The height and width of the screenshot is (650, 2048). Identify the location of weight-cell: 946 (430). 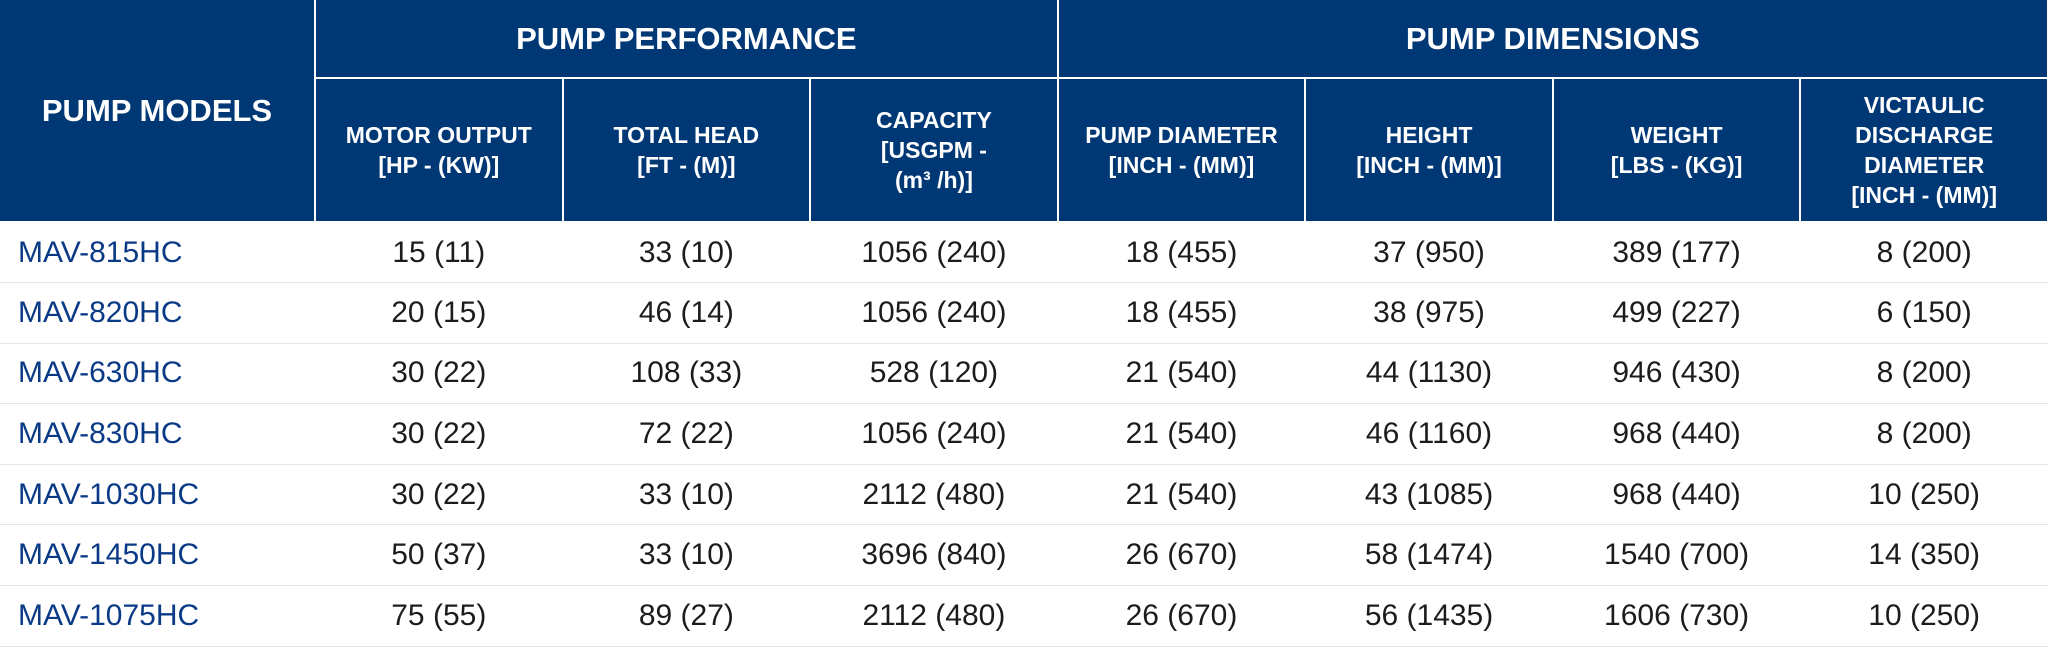
(1676, 374).